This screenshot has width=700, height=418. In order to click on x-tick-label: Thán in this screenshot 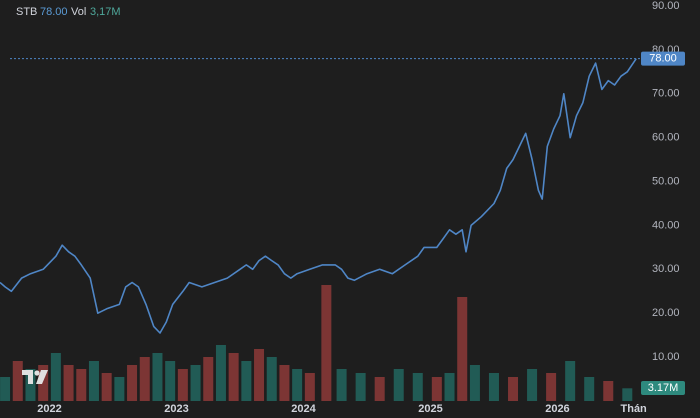, I will do `click(634, 409)`.